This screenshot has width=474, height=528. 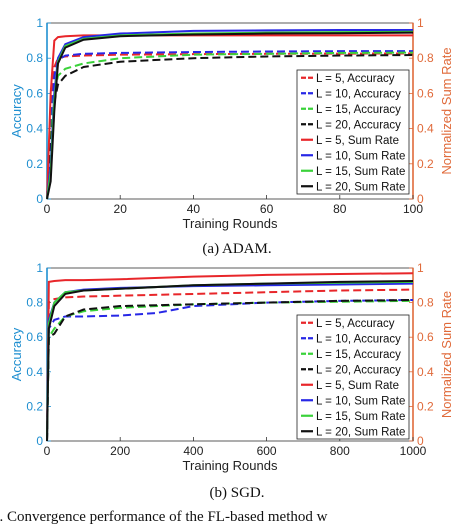 What do you see at coordinates (340, 451) in the screenshot?
I see `x-tick-label: 800` at bounding box center [340, 451].